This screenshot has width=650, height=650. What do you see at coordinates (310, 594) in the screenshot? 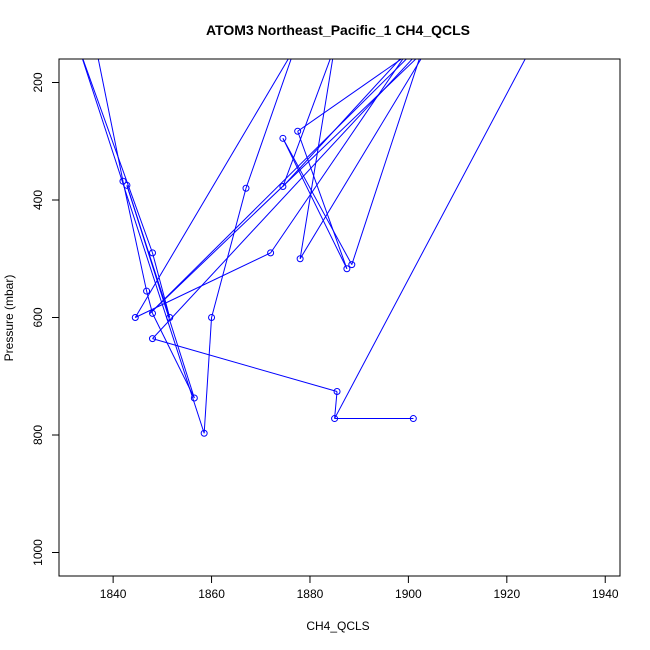
I see `x-tick-label: 1880` at bounding box center [310, 594].